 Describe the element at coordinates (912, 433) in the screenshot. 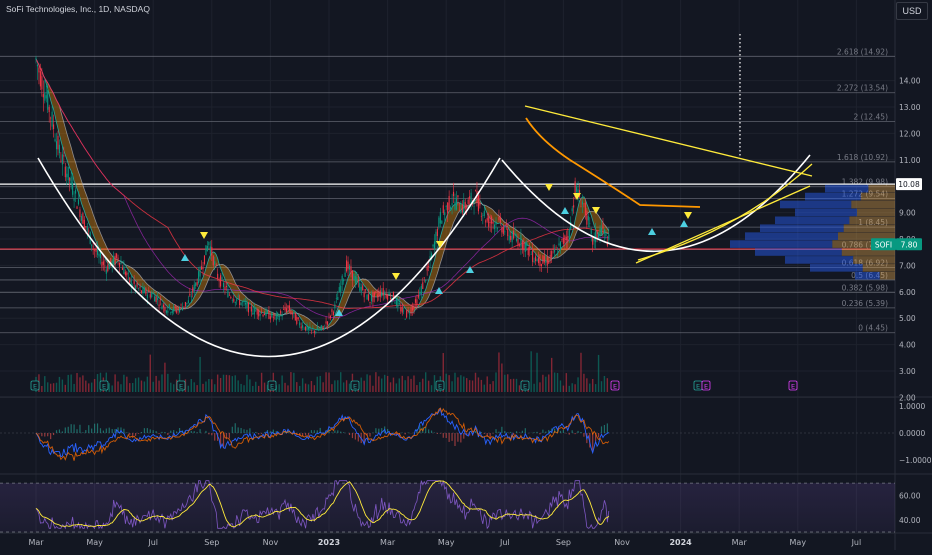

I see `macd-tick-label: 0.0000` at that location.